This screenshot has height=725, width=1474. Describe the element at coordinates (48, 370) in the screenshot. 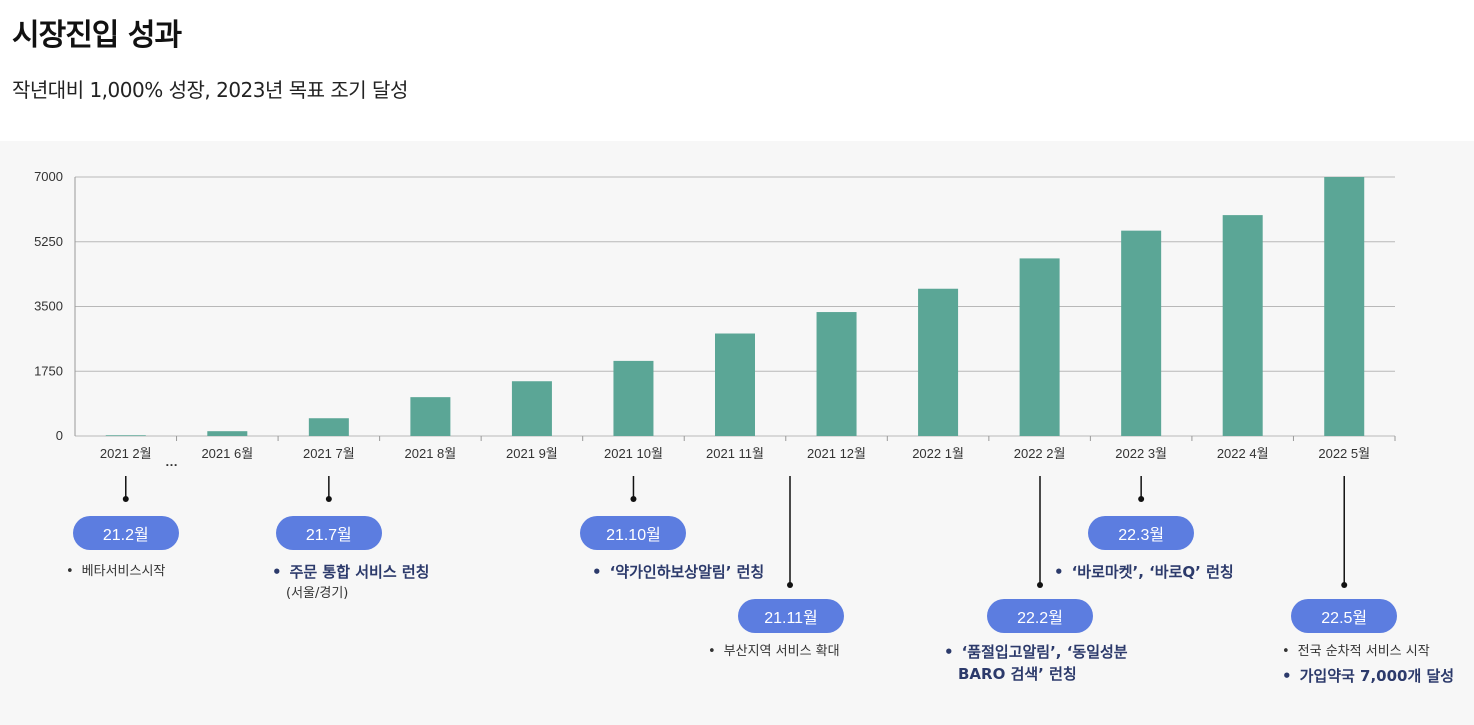

I see `y-tick-label: 1750` at that location.